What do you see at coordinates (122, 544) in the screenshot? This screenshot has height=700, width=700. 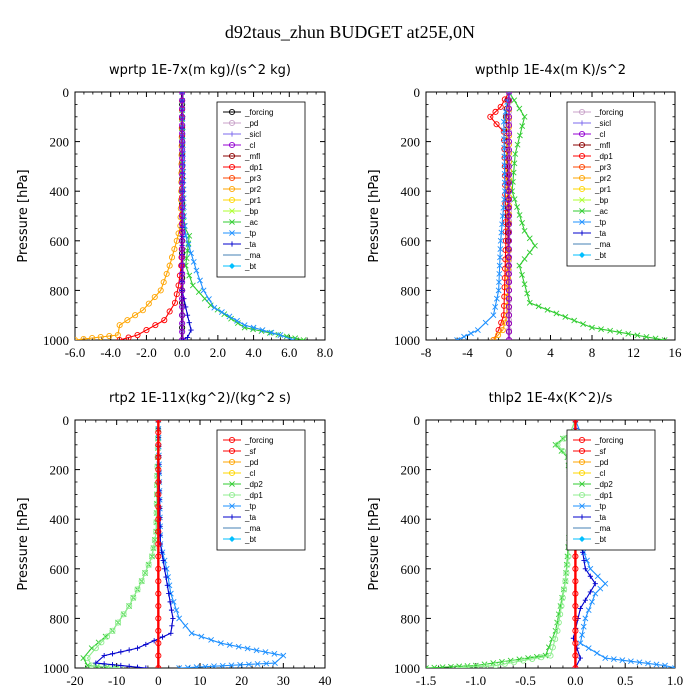 I see `series-line-dp1` at bounding box center [122, 544].